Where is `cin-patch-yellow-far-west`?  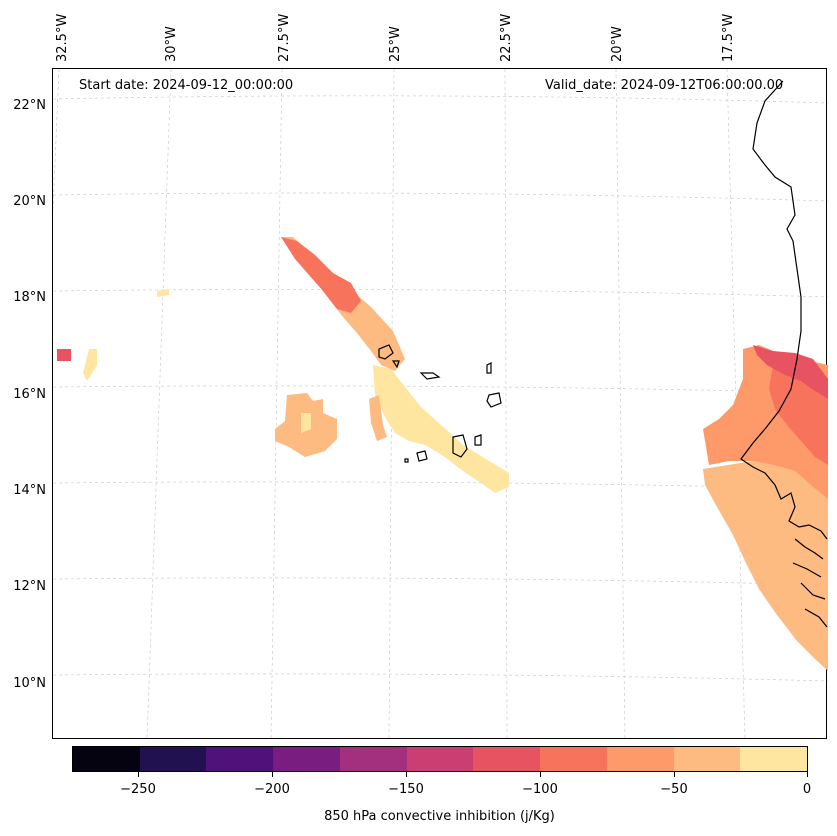 cin-patch-yellow-far-west is located at coordinates (90, 365).